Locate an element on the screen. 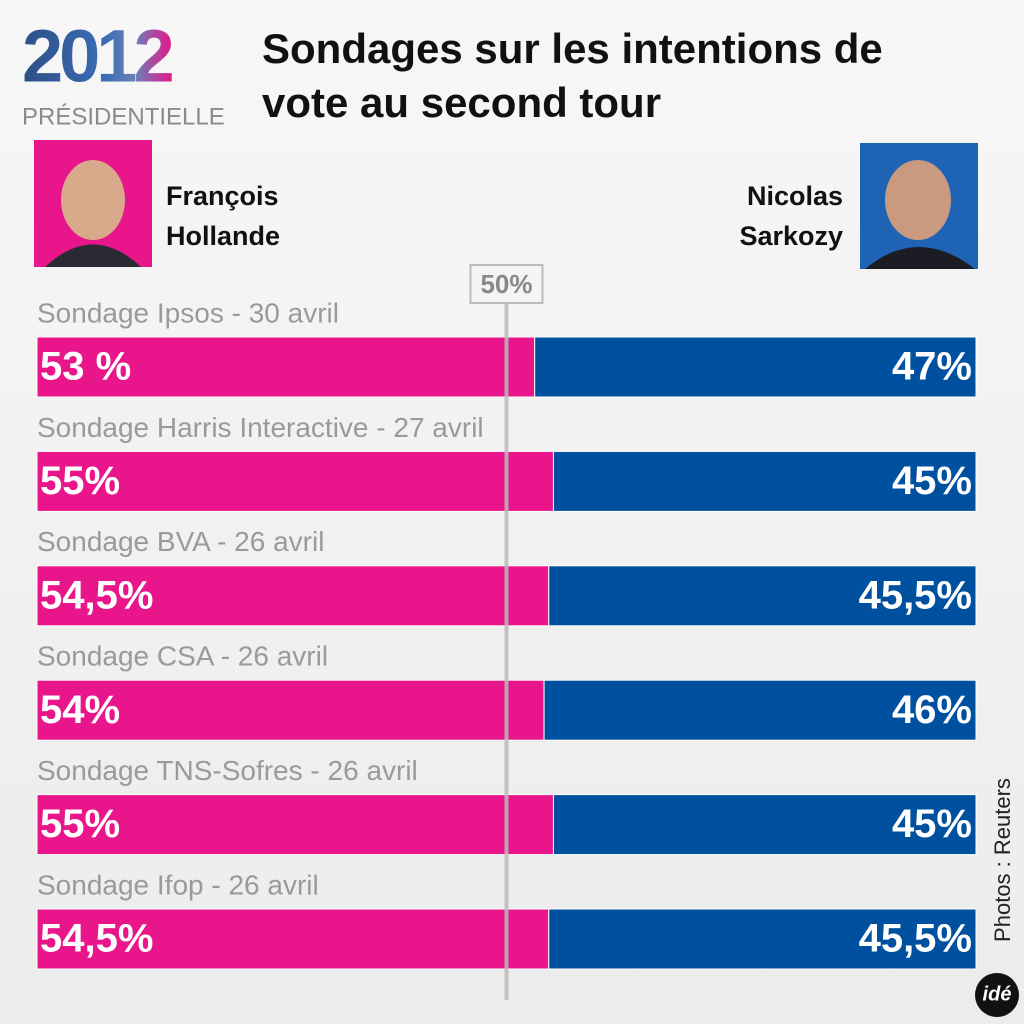 Image resolution: width=1024 pixels, height=1024 pixels. credit: Photos : Reuters is located at coordinates (1002, 860).